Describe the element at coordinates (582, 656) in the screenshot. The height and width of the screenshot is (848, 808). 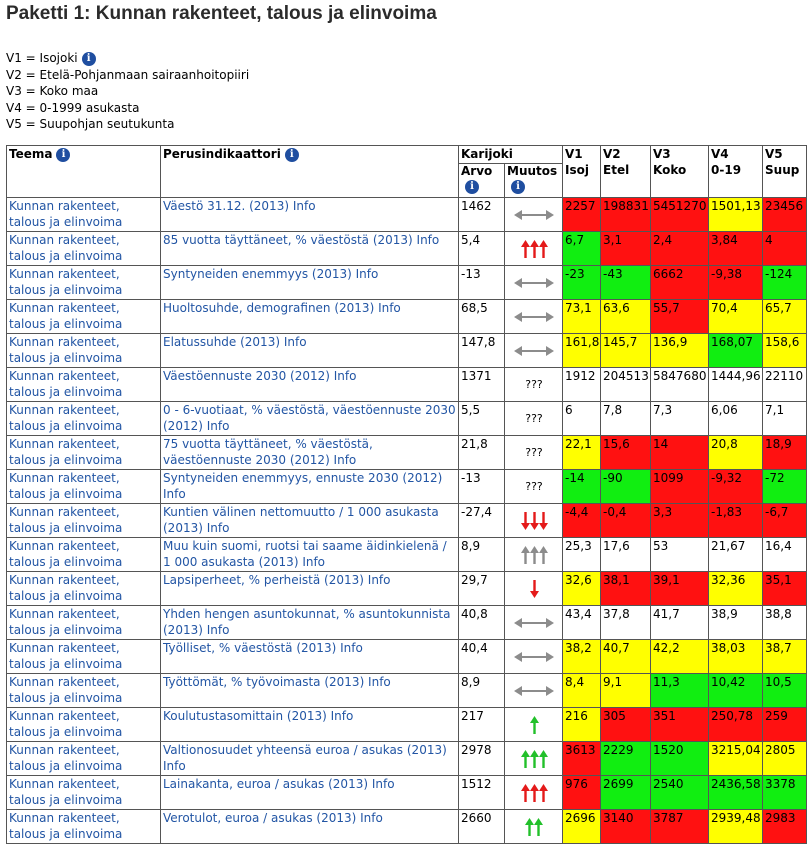
I see `v1-value-cell: 38,2` at that location.